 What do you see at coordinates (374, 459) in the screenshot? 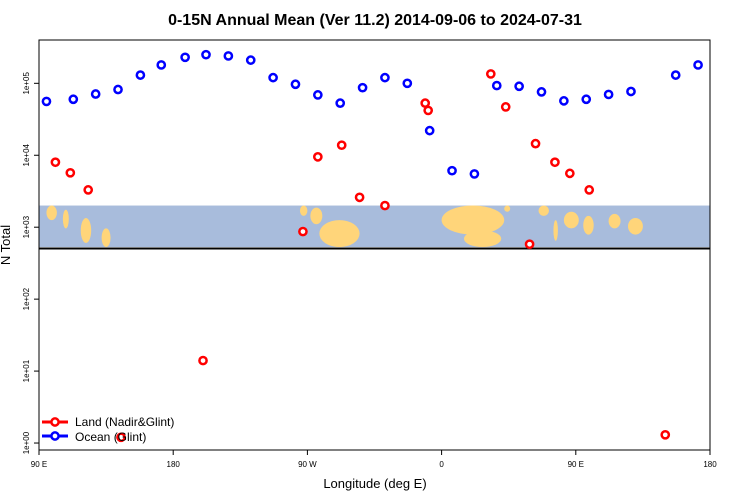
I see `x-axis: 90 E 180 90 W 0 90 E 180` at bounding box center [374, 459].